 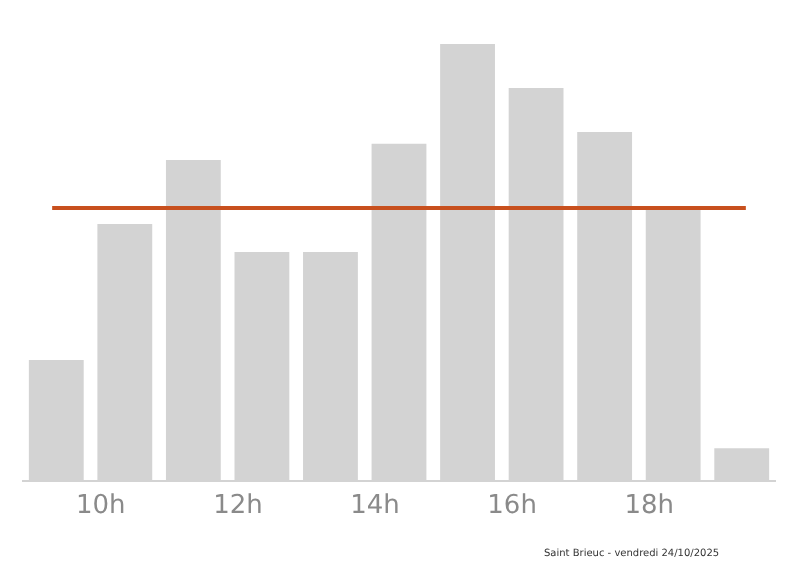 What do you see at coordinates (512, 506) in the screenshot?
I see `x-tick-label: 16h` at bounding box center [512, 506].